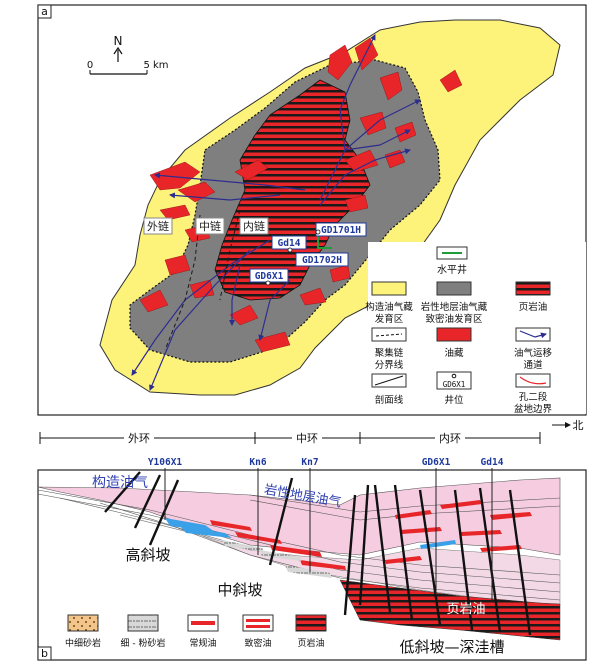  I want to click on legend-section-line: 剖面线, so click(389, 400).